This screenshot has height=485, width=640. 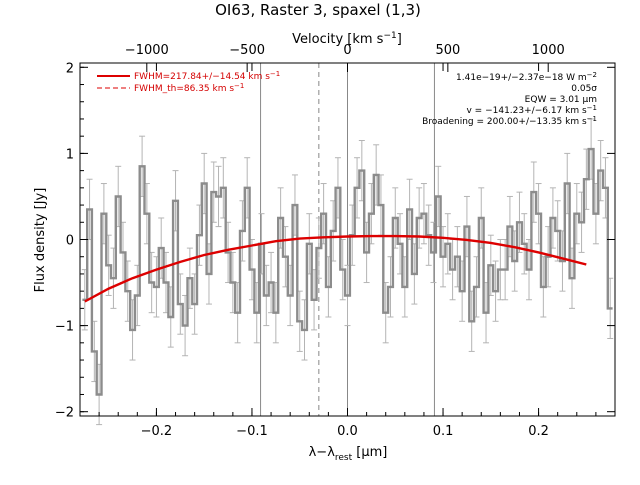 What do you see at coordinates (538, 431) in the screenshot?
I see `x-tick-label: 0.2` at bounding box center [538, 431].